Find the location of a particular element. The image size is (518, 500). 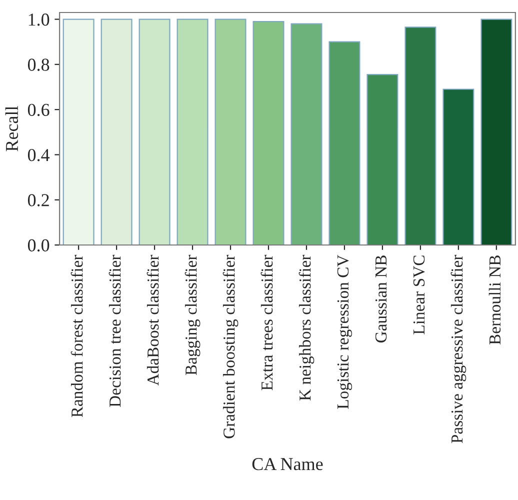

y-axis-title: Recall is located at coordinates (11, 129).